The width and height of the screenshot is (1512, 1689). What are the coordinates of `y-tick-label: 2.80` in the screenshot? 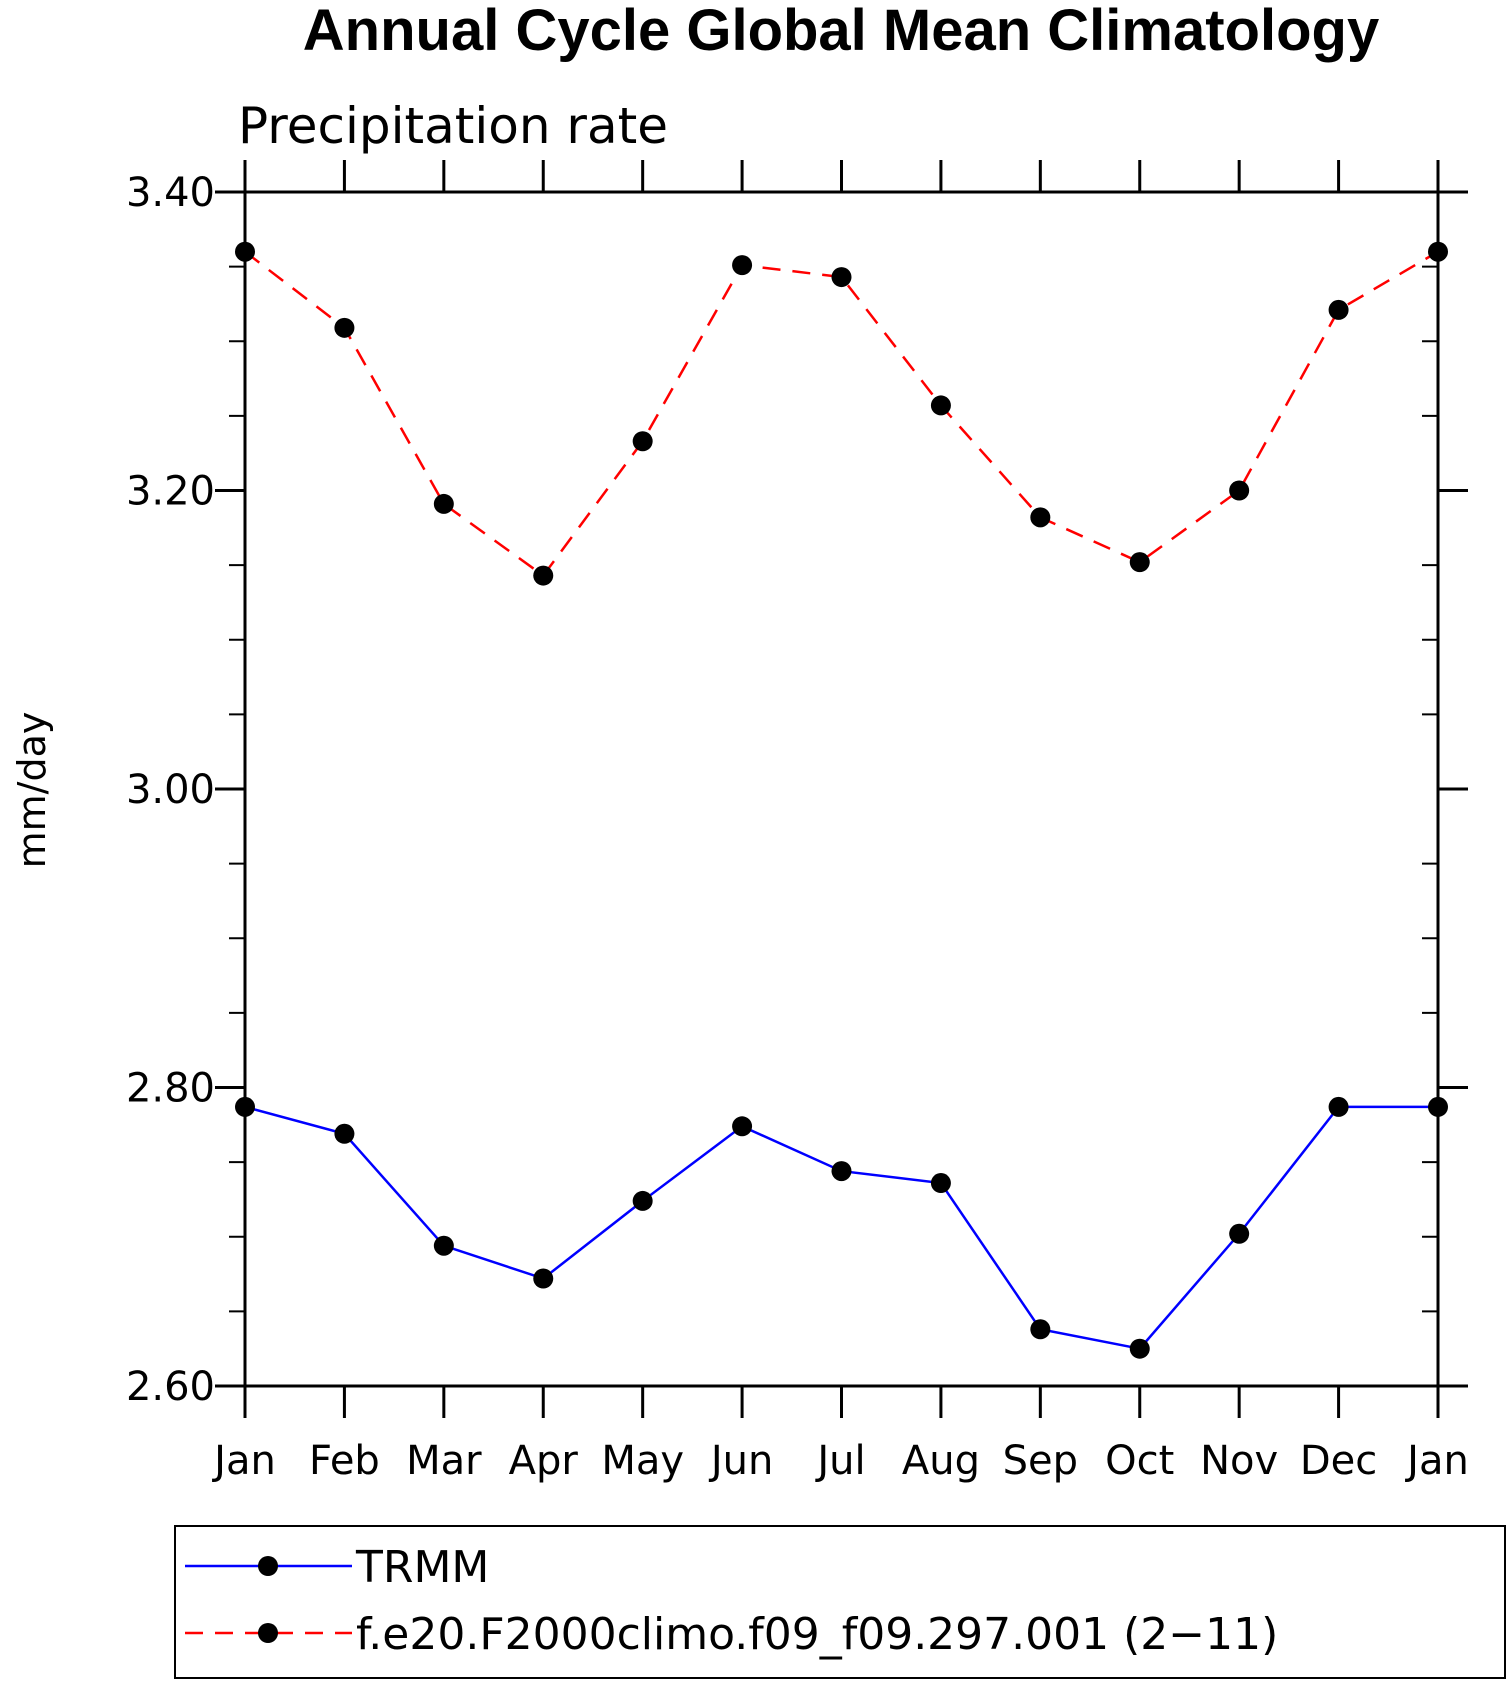 It's located at (170, 1089).